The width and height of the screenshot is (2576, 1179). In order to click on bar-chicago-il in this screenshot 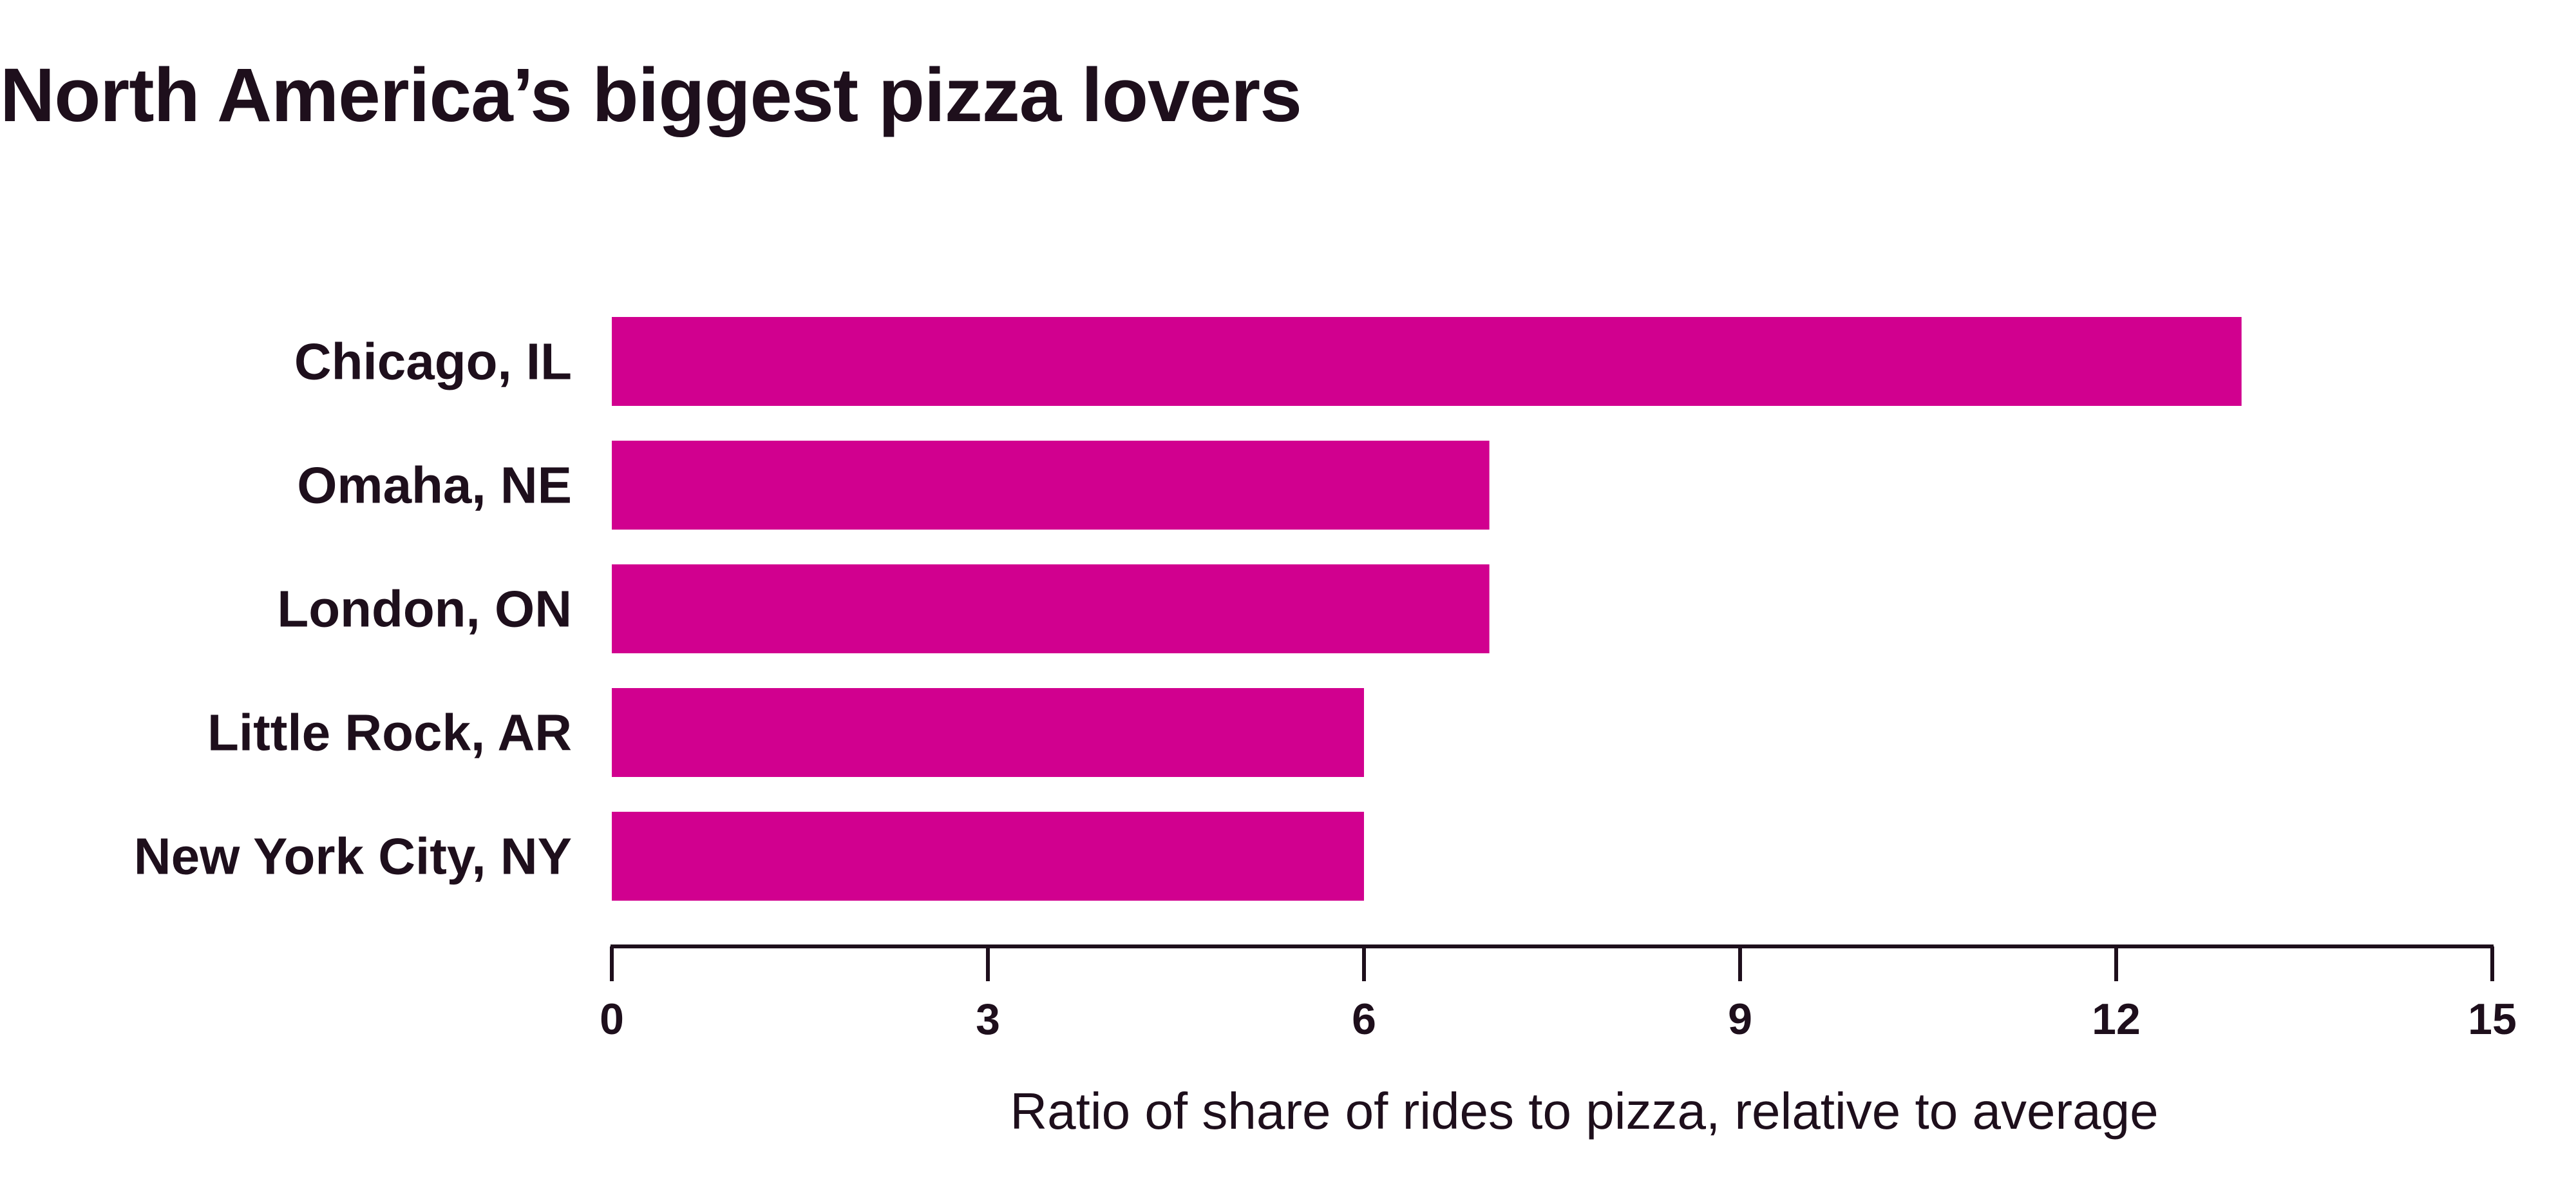, I will do `click(1427, 361)`.